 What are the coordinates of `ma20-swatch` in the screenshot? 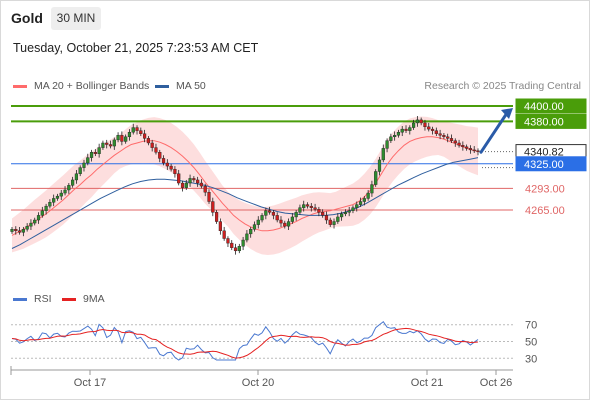 It's located at (20, 86).